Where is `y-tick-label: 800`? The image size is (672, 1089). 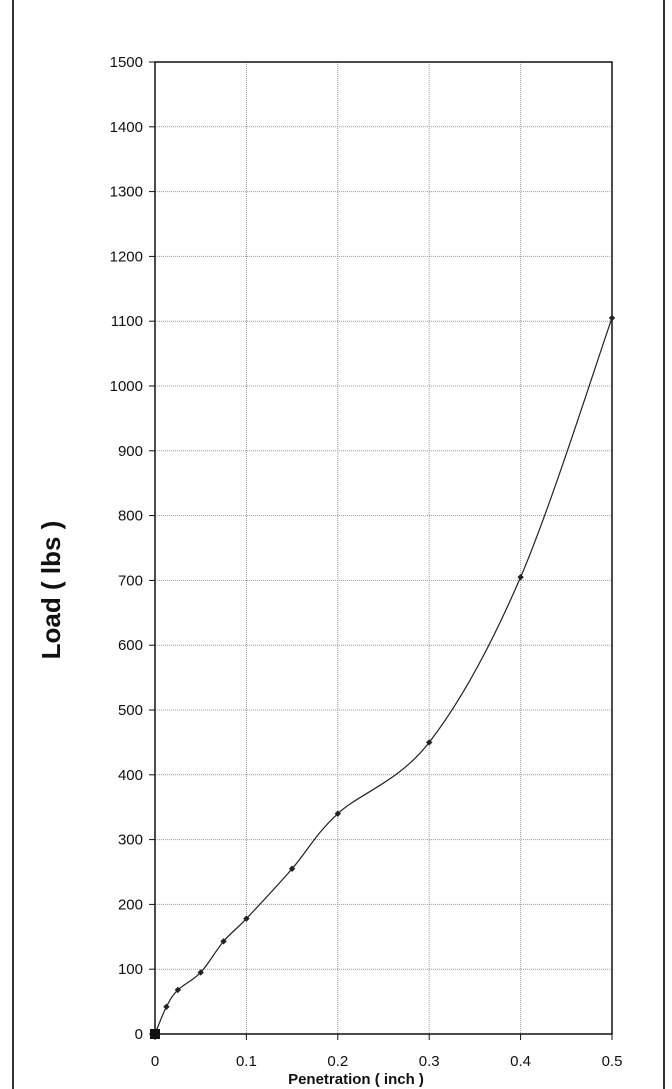
y-tick-label: 800 is located at coordinates (130, 516).